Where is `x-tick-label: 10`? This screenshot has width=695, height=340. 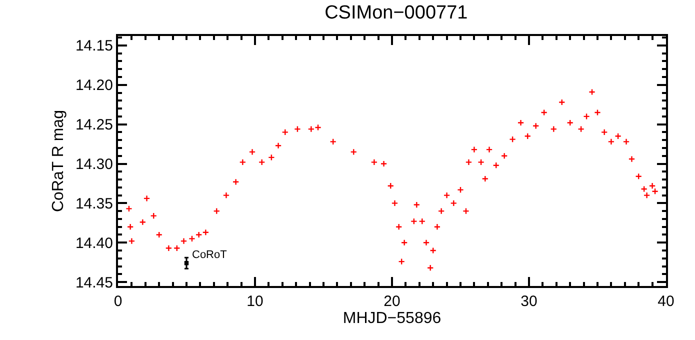
x-tick-label: 10 is located at coordinates (255, 301).